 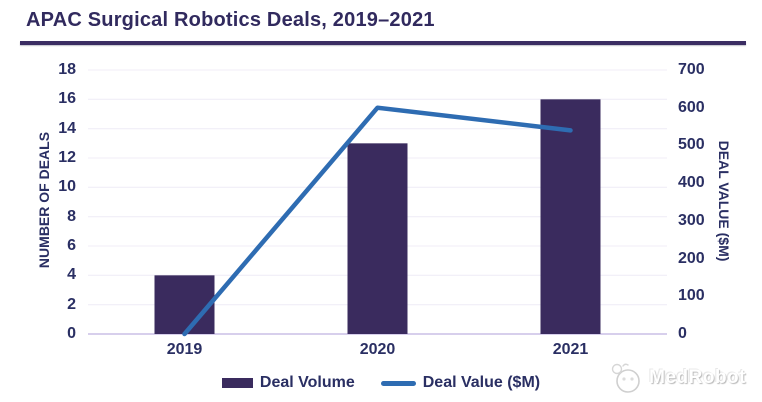 I want to click on chart-title: APAC Surgical Robotics Deals, 2019–2021, so click(x=230, y=20).